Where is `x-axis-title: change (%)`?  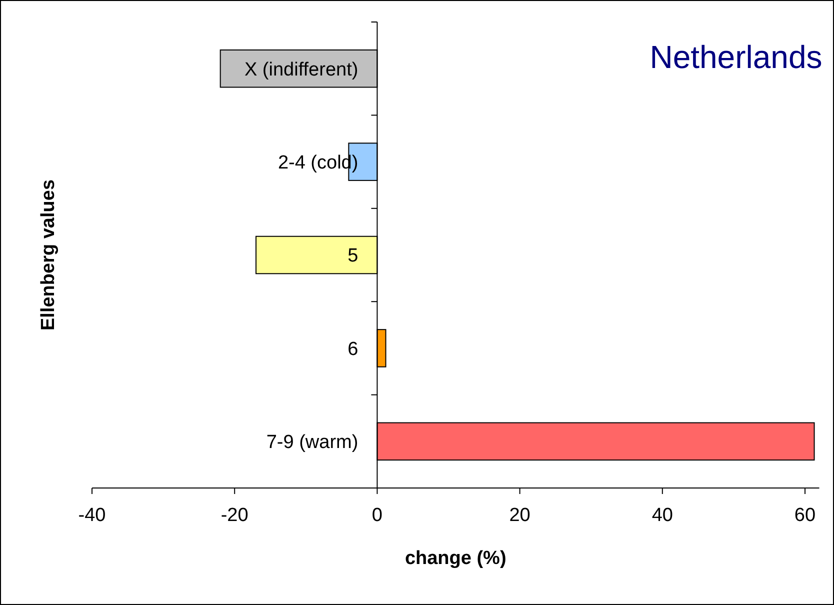 x-axis-title: change (%) is located at coordinates (455, 558).